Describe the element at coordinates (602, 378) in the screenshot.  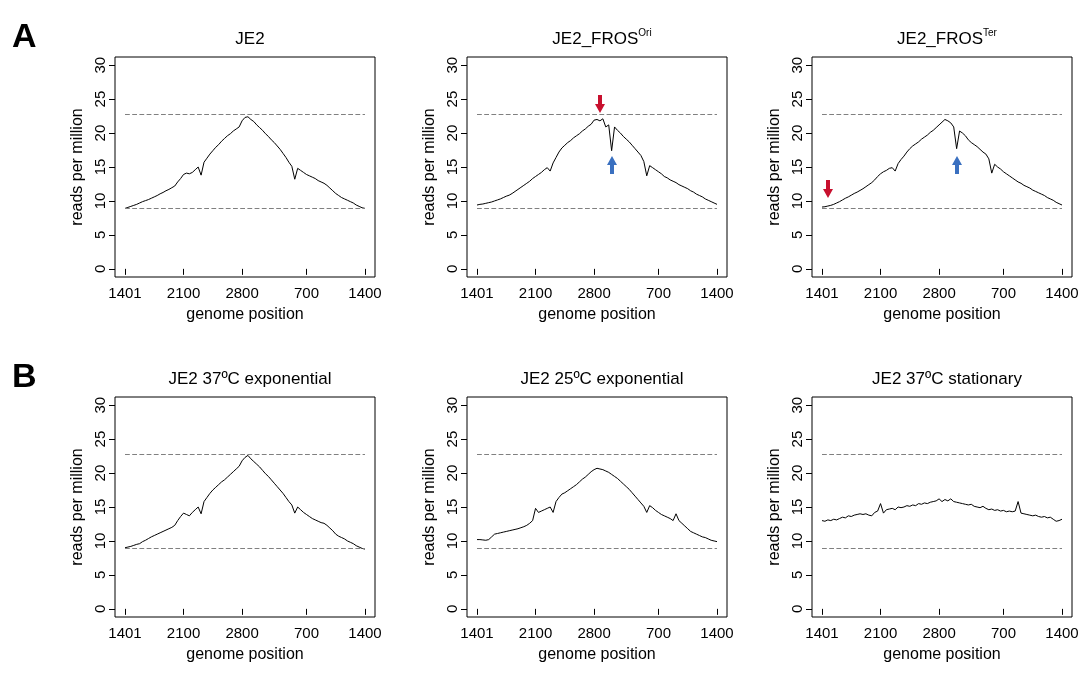
I see `chart-title: JE2 25ºC exponential` at that location.